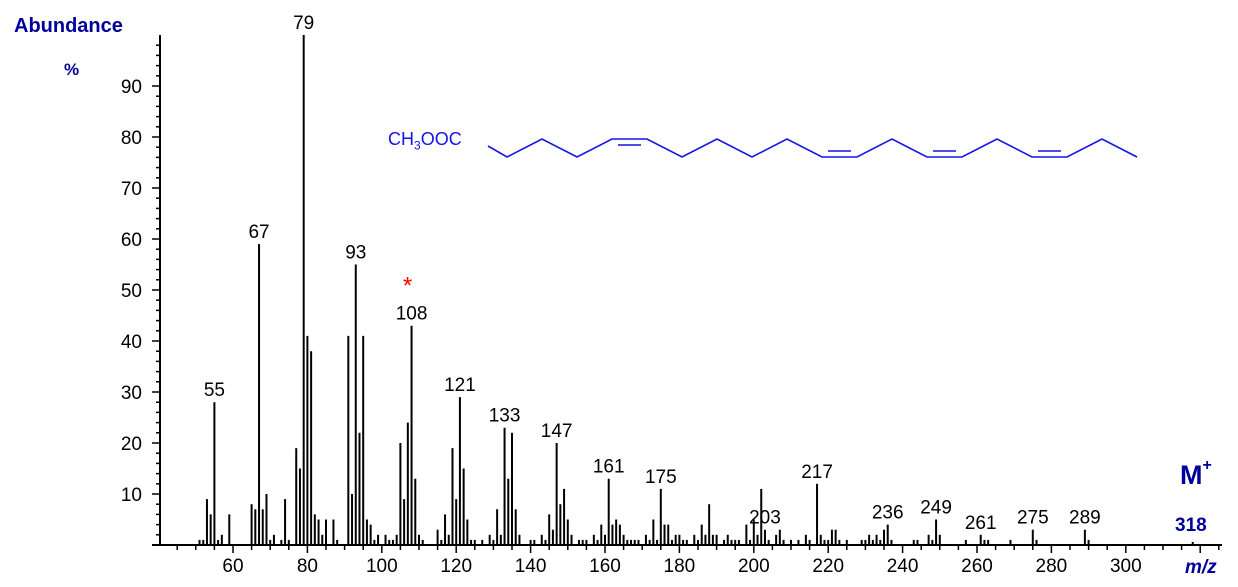 The height and width of the screenshot is (587, 1238). I want to click on svg-text: 90, so click(131, 87).